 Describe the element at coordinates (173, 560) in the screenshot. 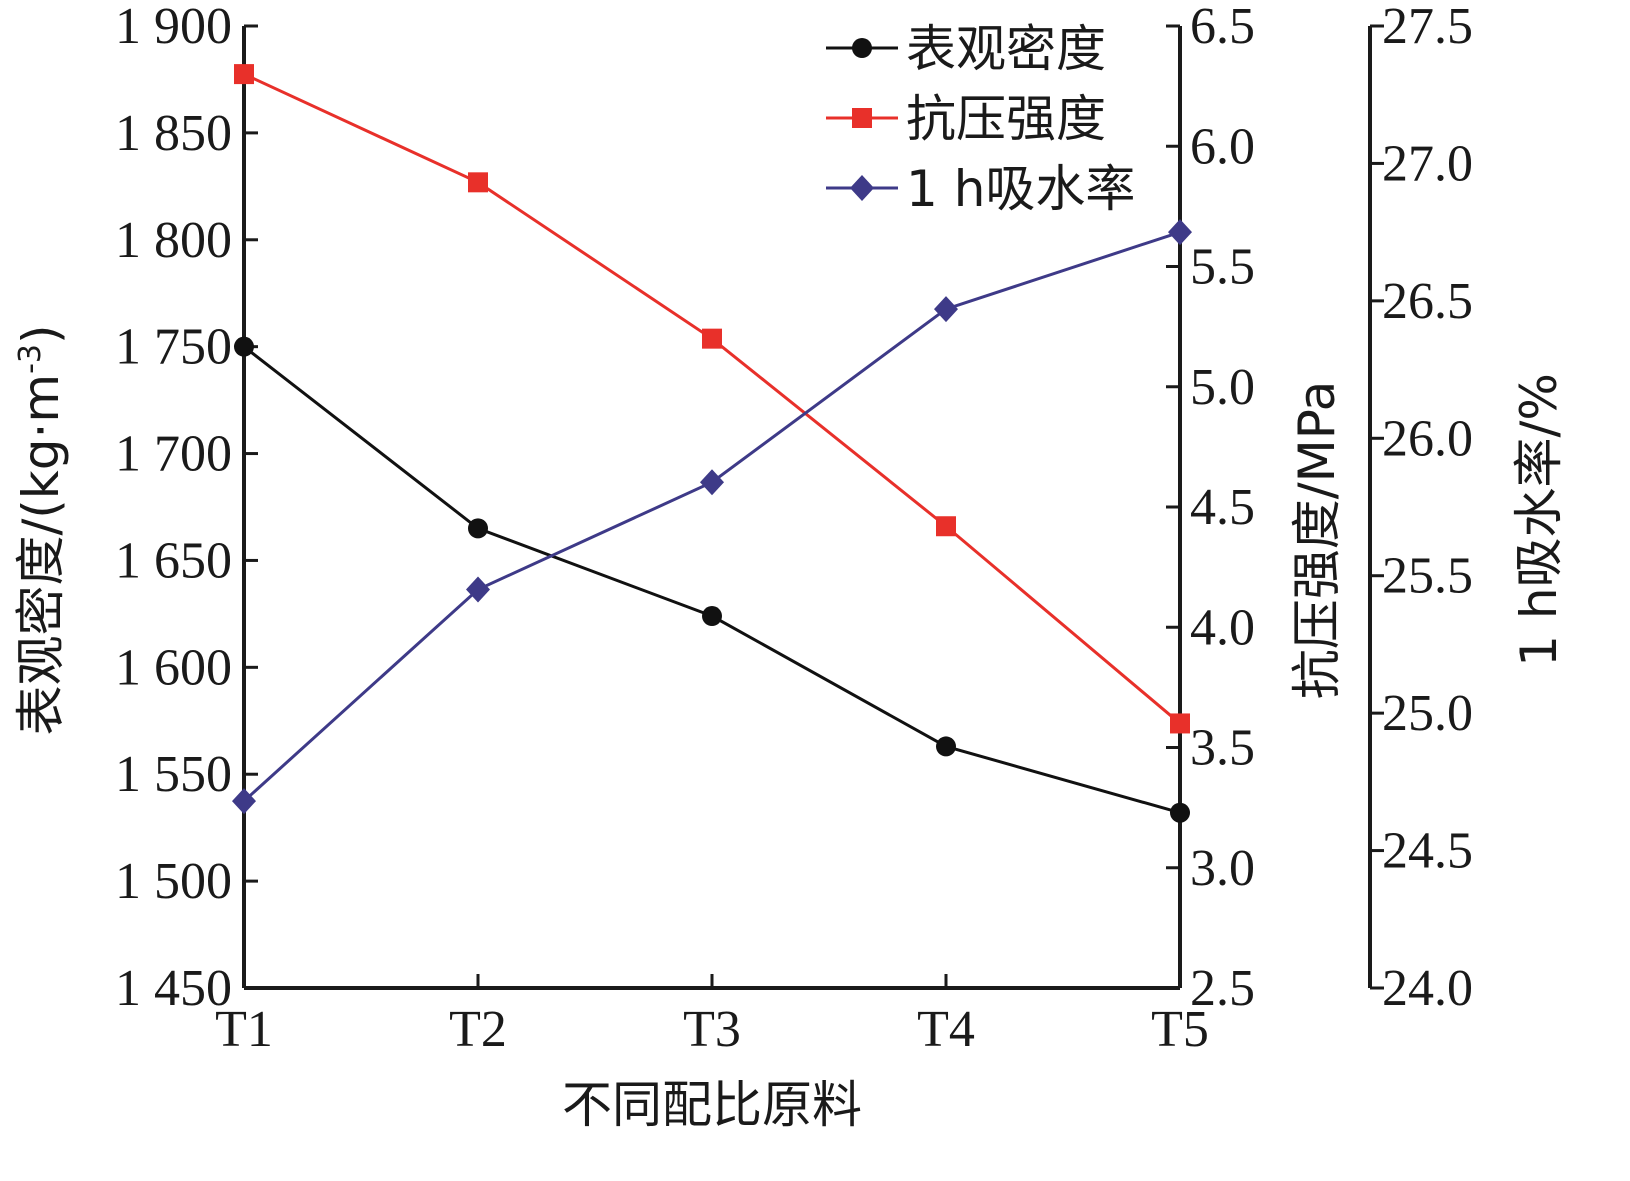

I see `left-axis-tick-label: 1 650` at that location.